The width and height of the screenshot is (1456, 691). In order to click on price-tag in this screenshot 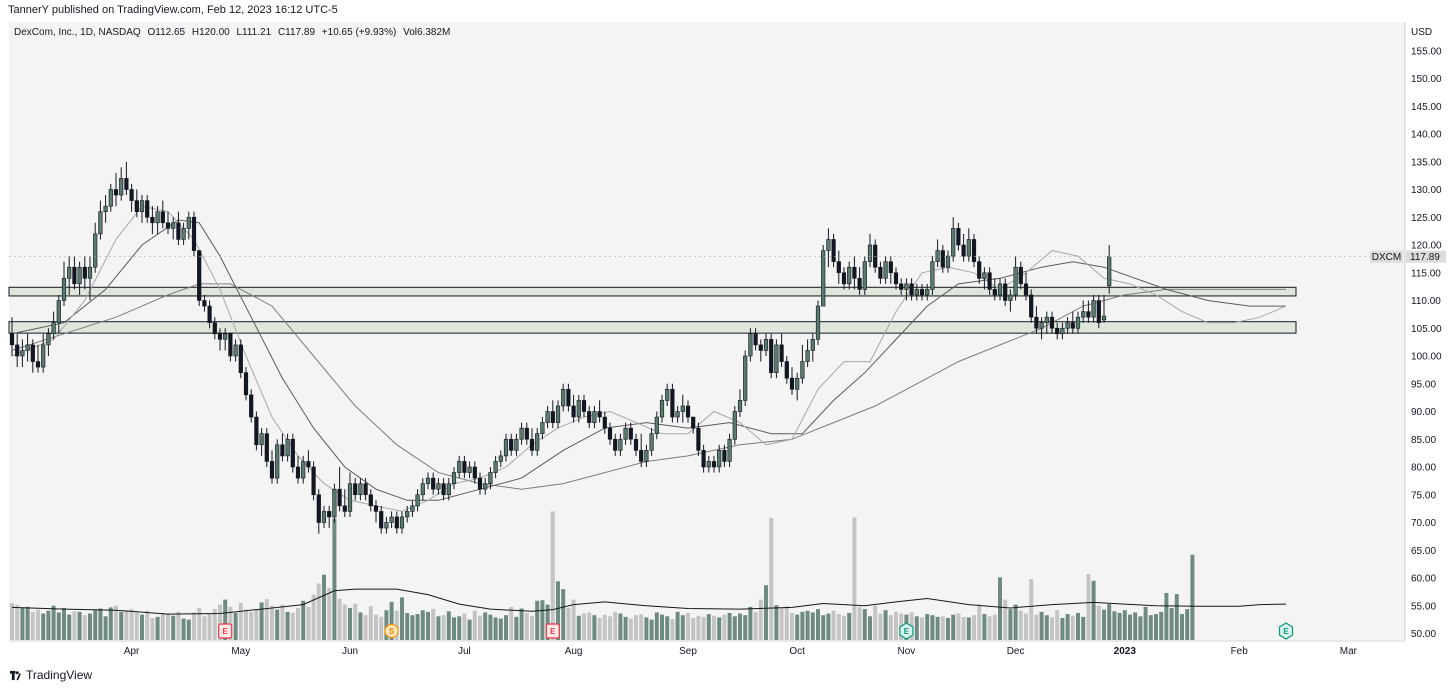, I will do `click(1426, 256)`.